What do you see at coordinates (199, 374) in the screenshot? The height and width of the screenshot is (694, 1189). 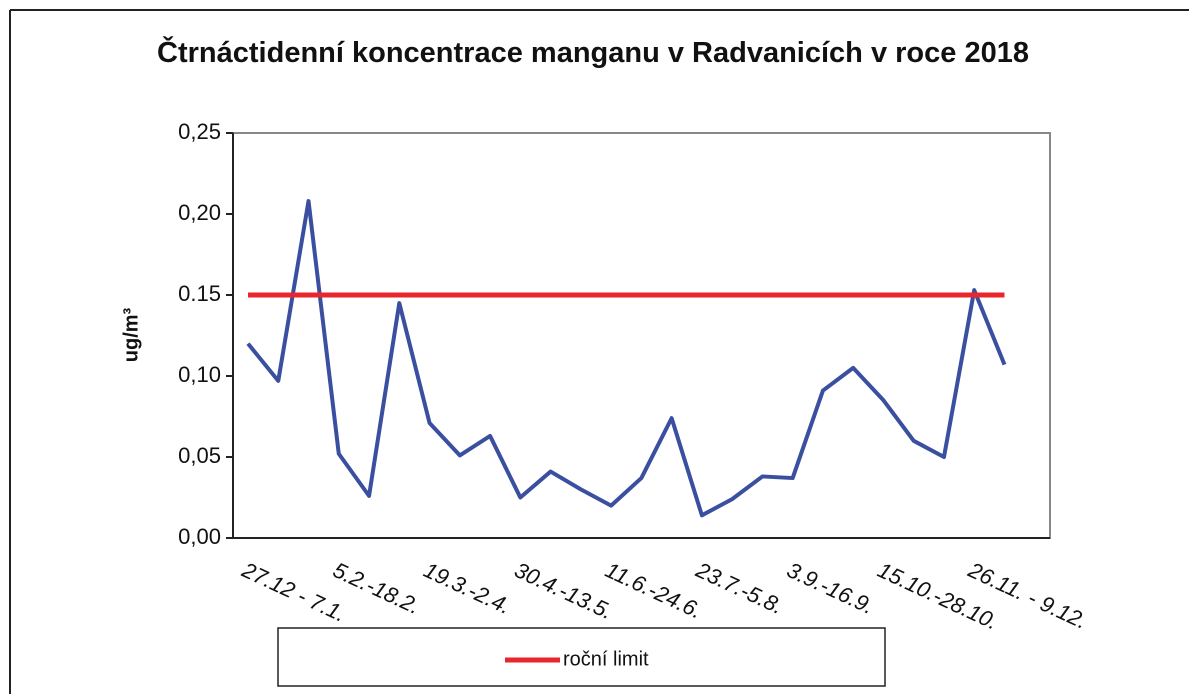 I see `y-tick-label: 0,10` at bounding box center [199, 374].